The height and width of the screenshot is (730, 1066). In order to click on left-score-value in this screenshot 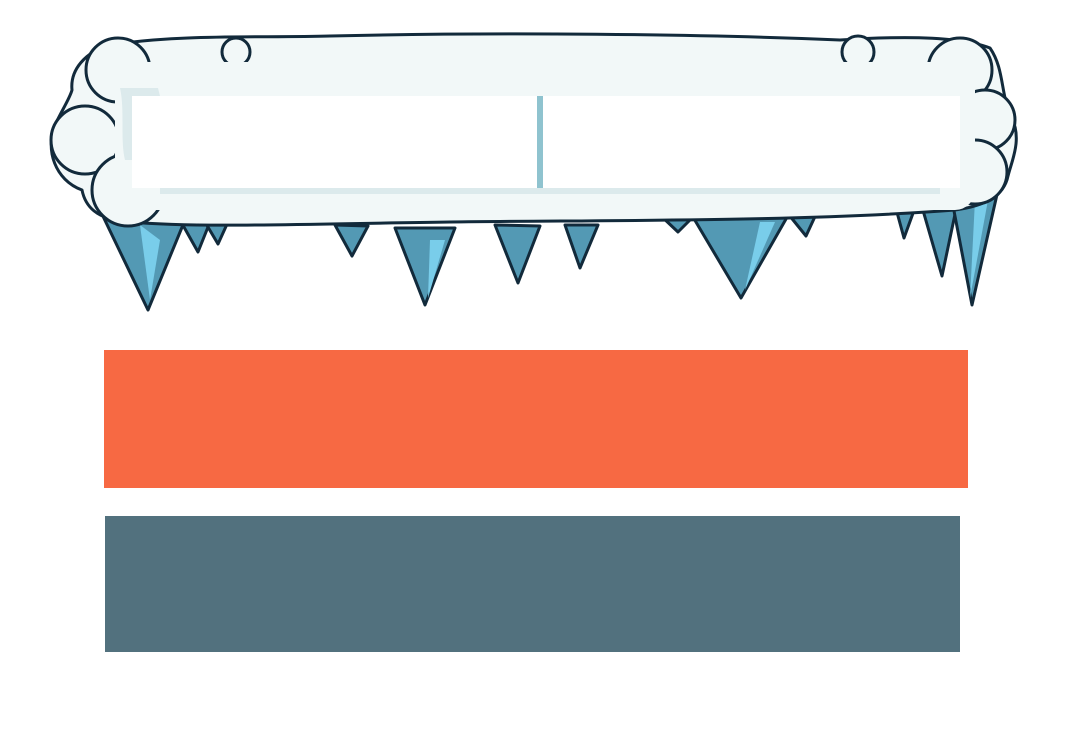, I will do `click(334, 142)`.